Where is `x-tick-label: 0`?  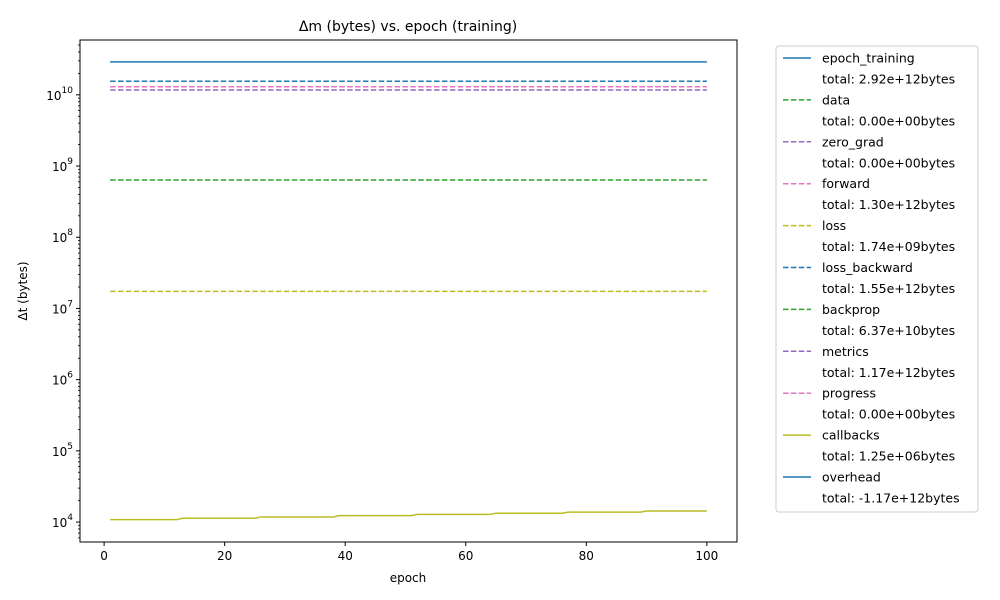 x-tick-label: 0 is located at coordinates (104, 556).